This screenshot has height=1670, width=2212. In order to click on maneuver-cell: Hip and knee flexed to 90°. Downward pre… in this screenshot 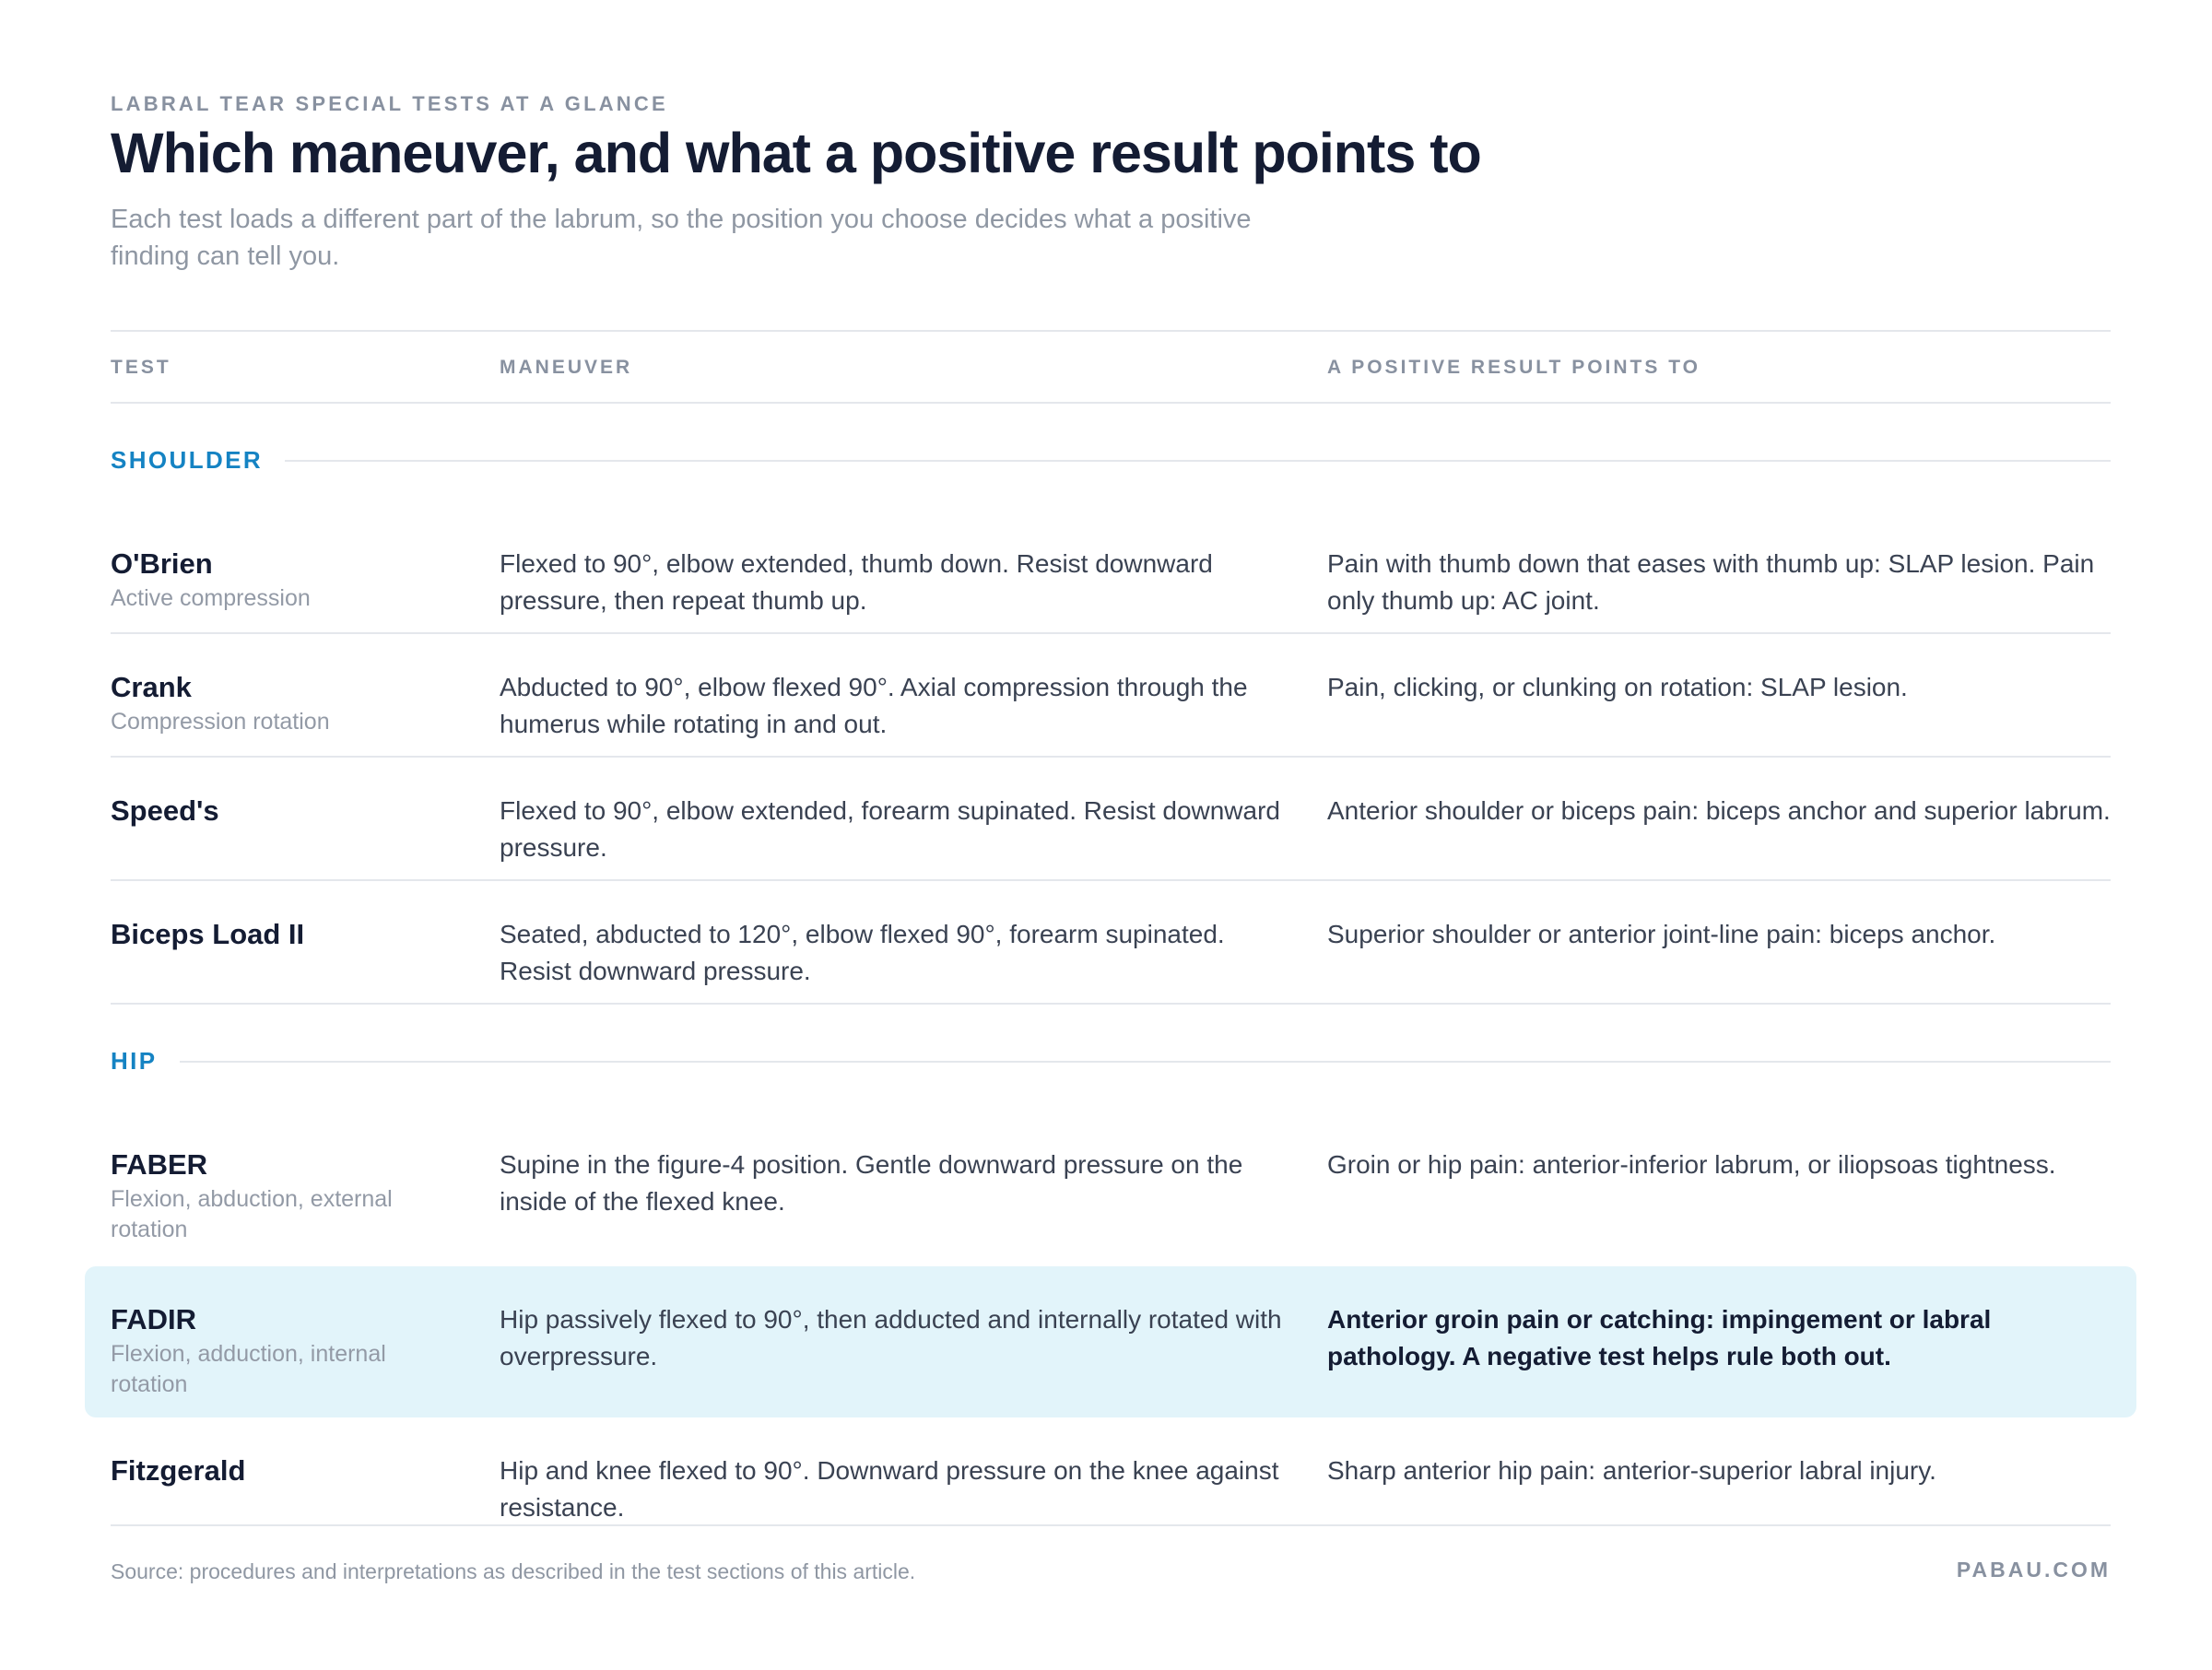, I will do `click(889, 1489)`.